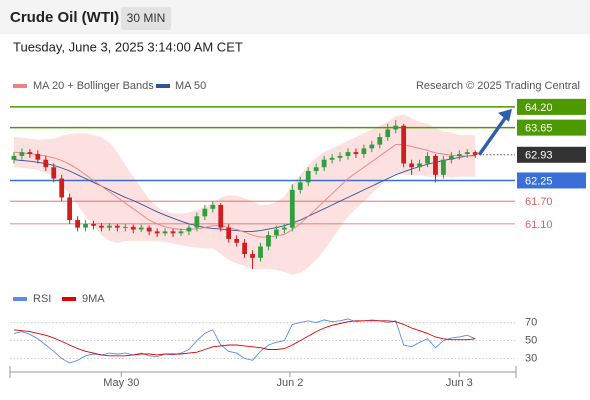 Image resolution: width=590 pixels, height=400 pixels. I want to click on level-label: 64.20, so click(539, 108).